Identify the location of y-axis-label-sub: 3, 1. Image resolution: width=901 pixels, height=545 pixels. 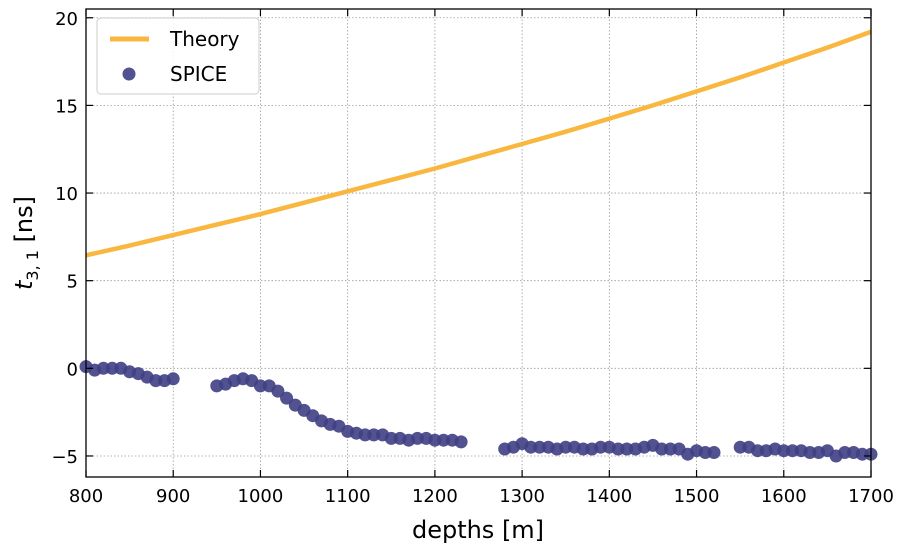
(32, 265).